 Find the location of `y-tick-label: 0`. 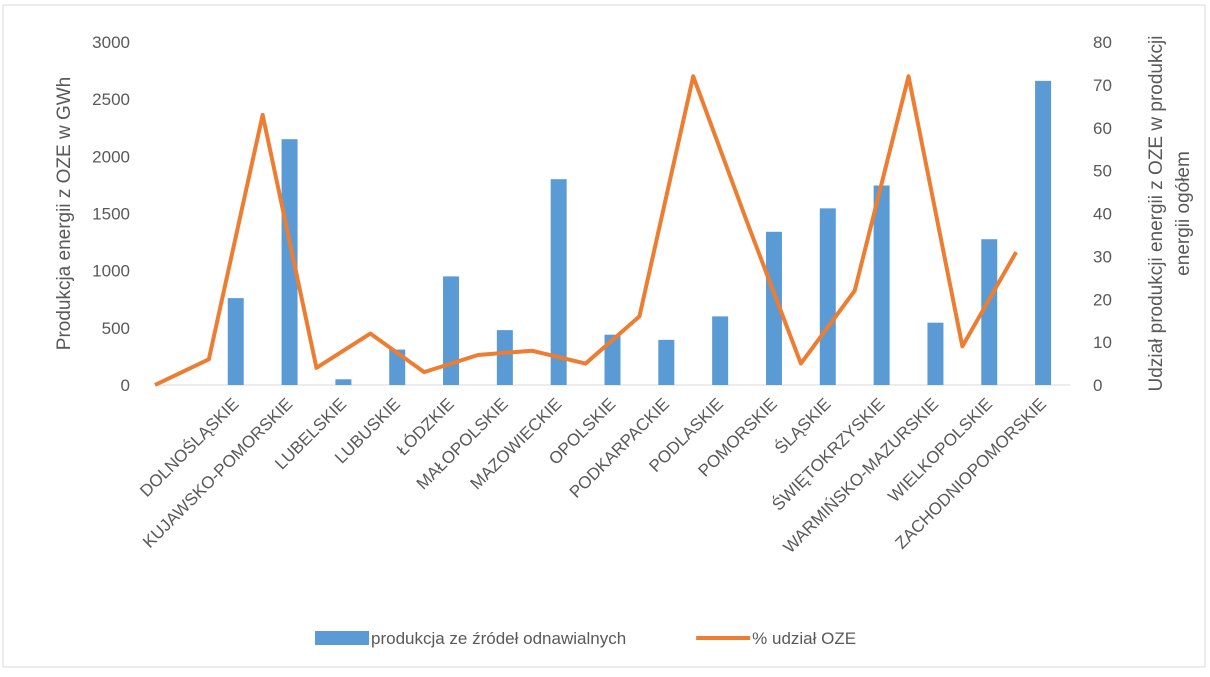

y-tick-label: 0 is located at coordinates (125, 385).